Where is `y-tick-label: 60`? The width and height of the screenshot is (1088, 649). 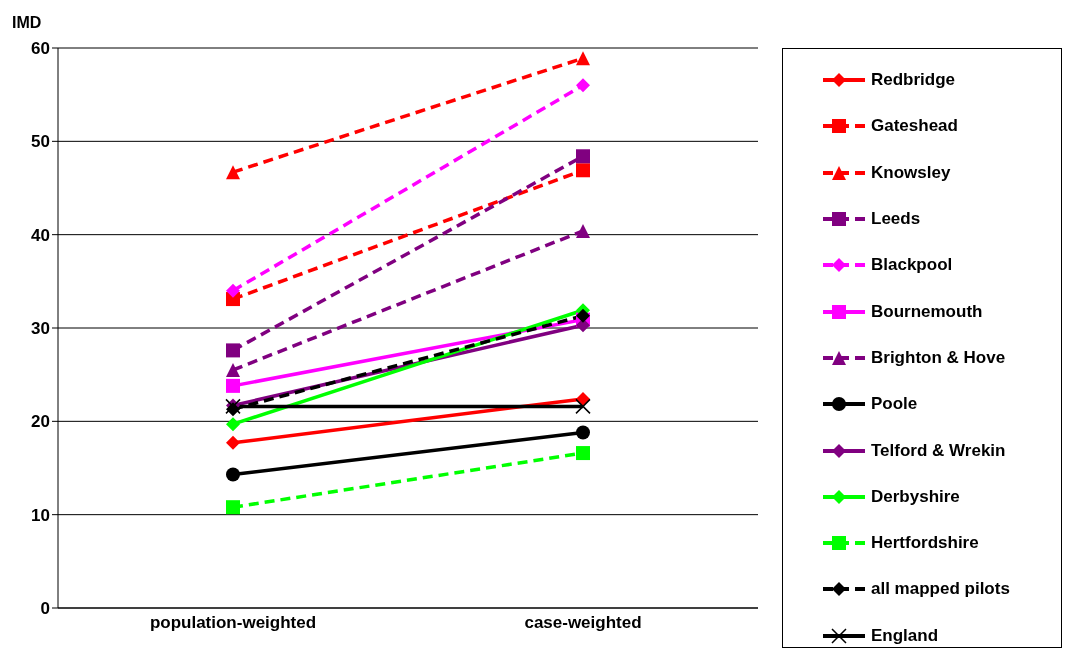 y-tick-label: 60 is located at coordinates (40, 49).